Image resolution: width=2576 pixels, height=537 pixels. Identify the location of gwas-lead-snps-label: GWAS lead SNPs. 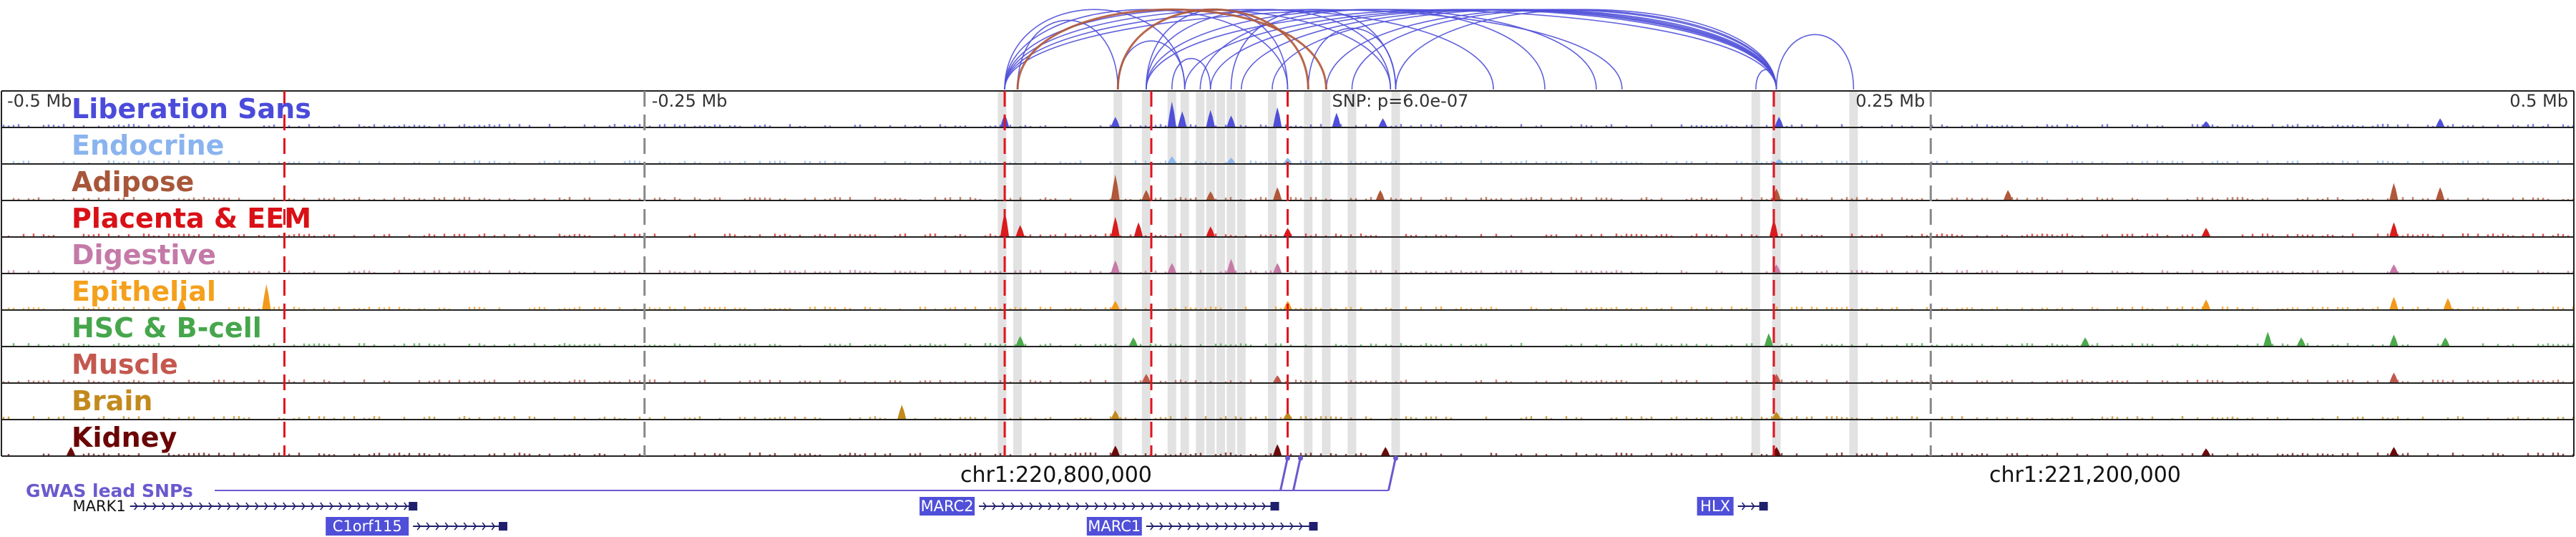
(109, 490).